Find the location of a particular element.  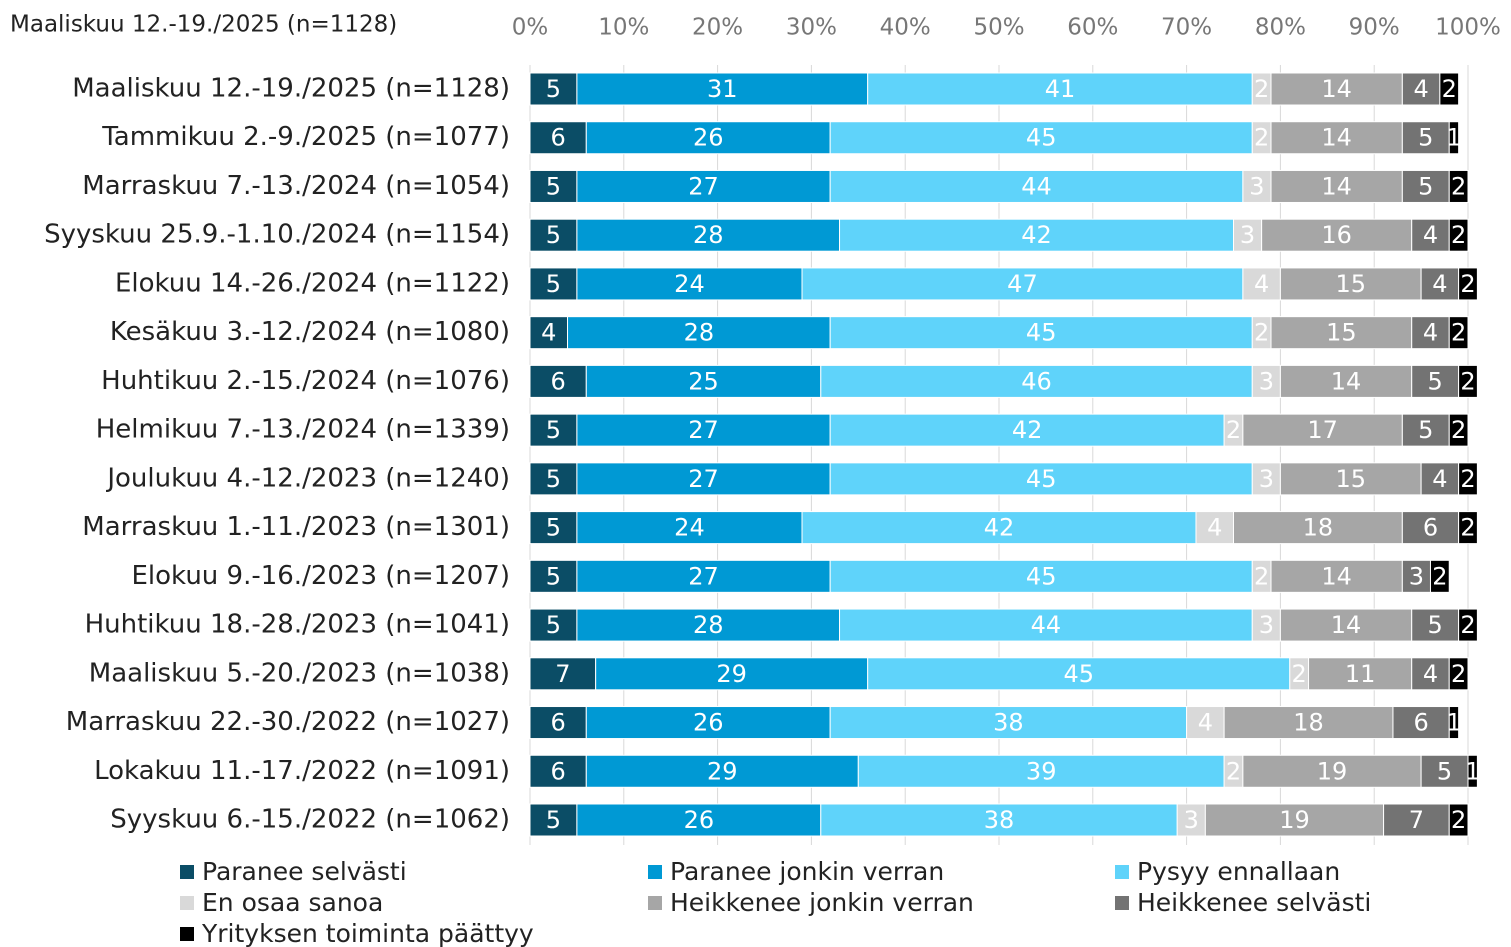

data-label: 15 is located at coordinates (1341, 333).